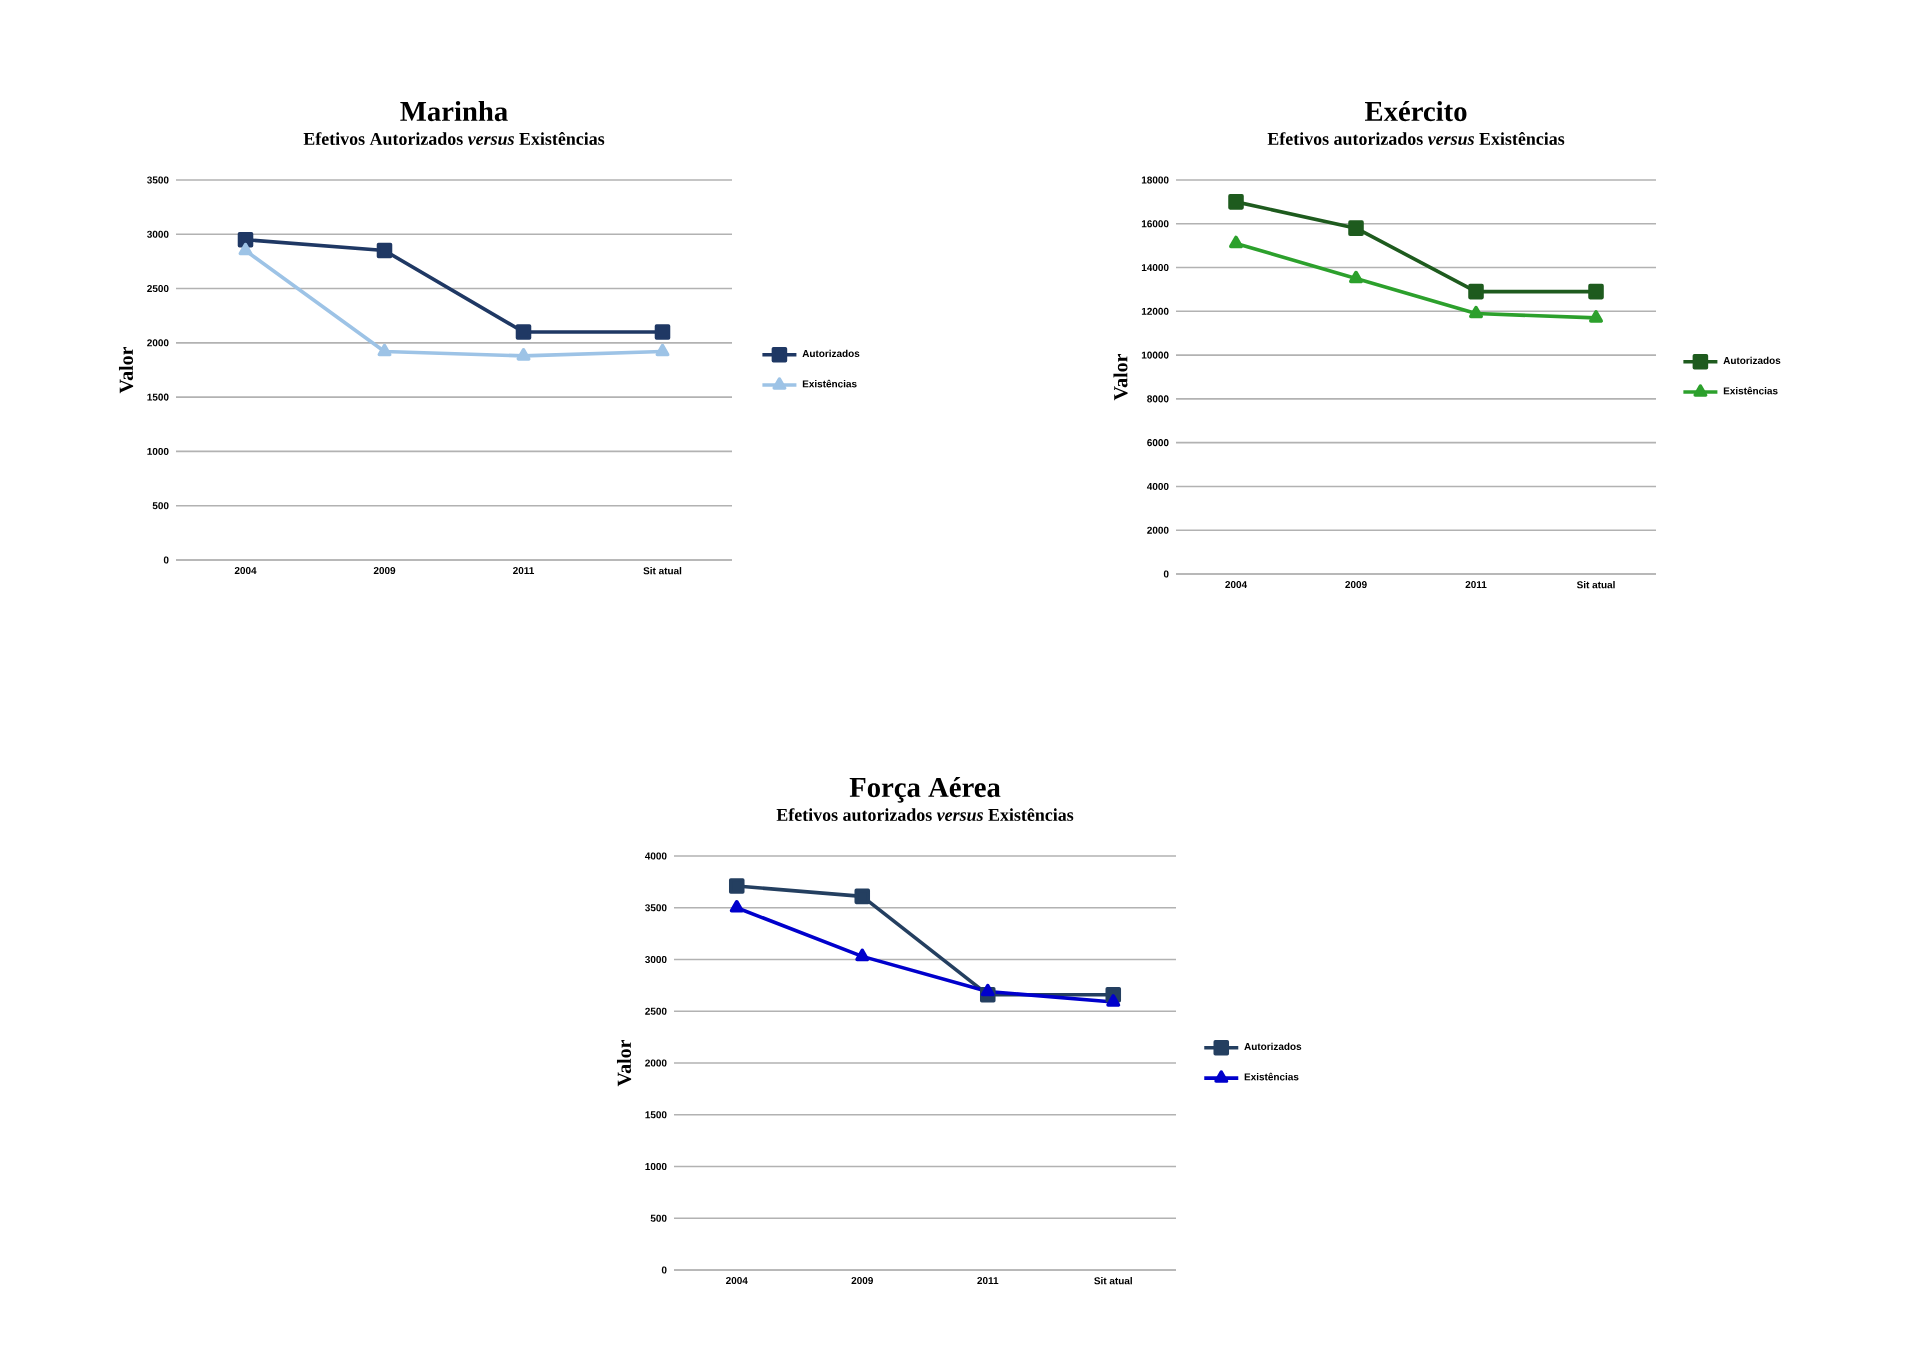 Image resolution: width=1910 pixels, height=1346 pixels. I want to click on chart-subtitle: Efetivos Autorizados versus Existências, so click(454, 138).